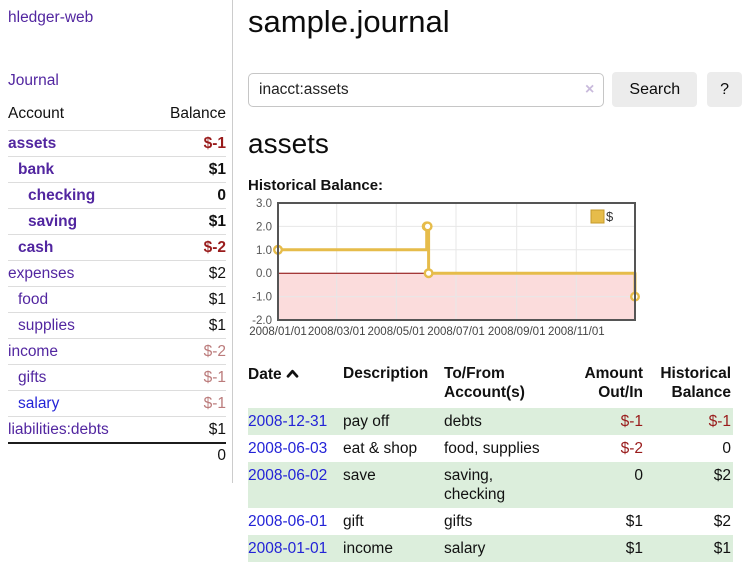 The height and width of the screenshot is (582, 742). I want to click on svg-text: 1.0, so click(264, 251).